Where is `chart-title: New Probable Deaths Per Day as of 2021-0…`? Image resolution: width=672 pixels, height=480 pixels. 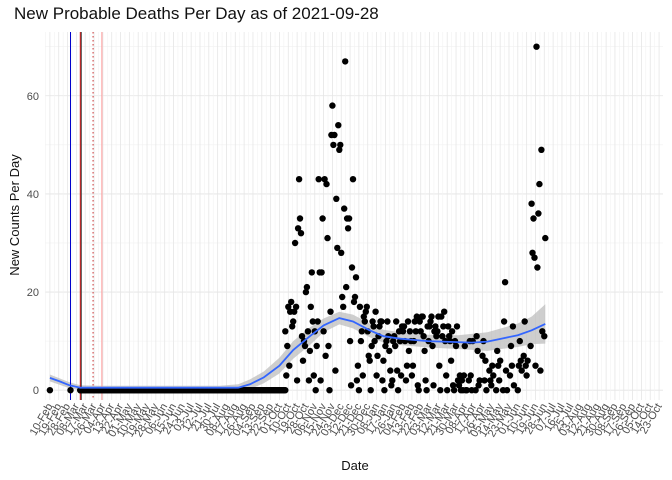
chart-title: New Probable Deaths Per Day as of 2021-0… is located at coordinates (196, 13).